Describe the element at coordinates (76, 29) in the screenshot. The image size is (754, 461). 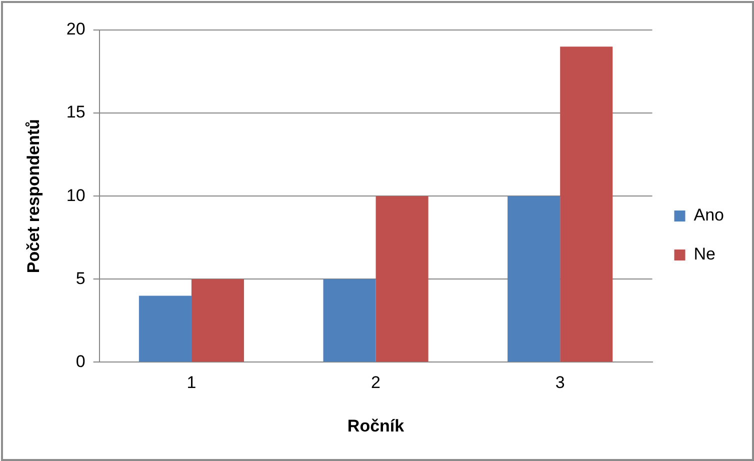
I see `y-tick-label: 20` at that location.